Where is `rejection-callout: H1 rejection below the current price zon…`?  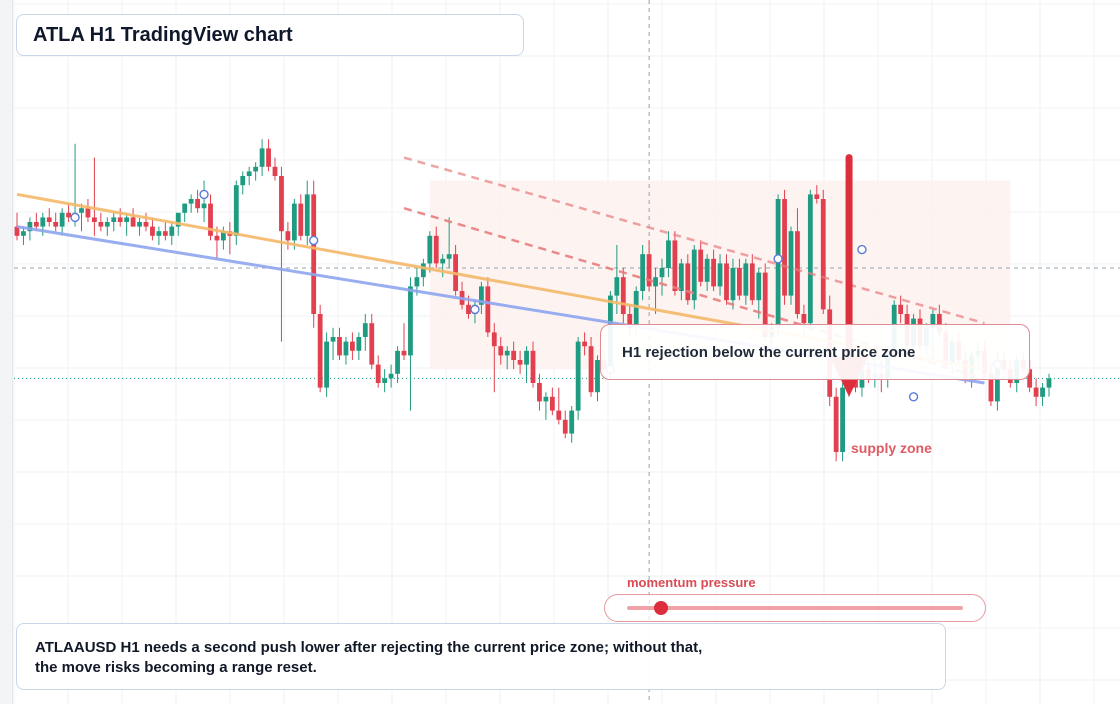 rejection-callout: H1 rejection below the current price zon… is located at coordinates (815, 352).